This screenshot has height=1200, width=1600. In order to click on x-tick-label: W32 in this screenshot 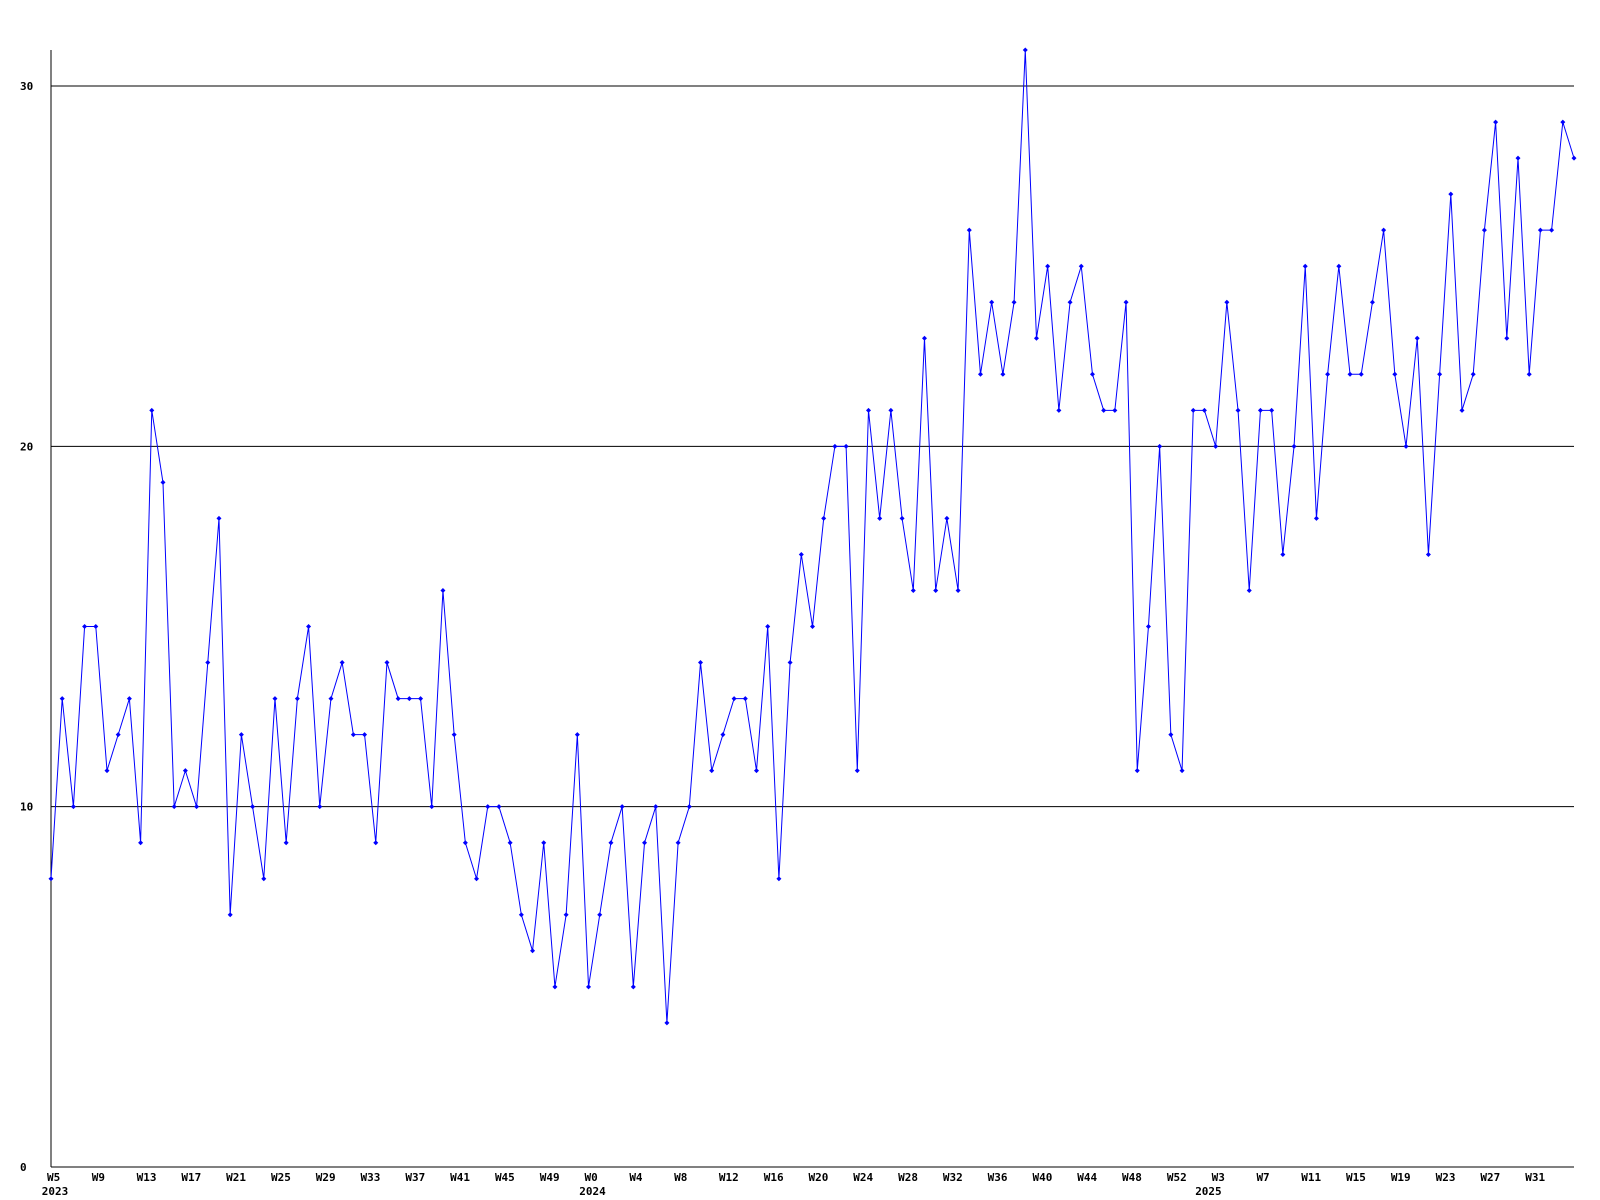, I will do `click(953, 1177)`.